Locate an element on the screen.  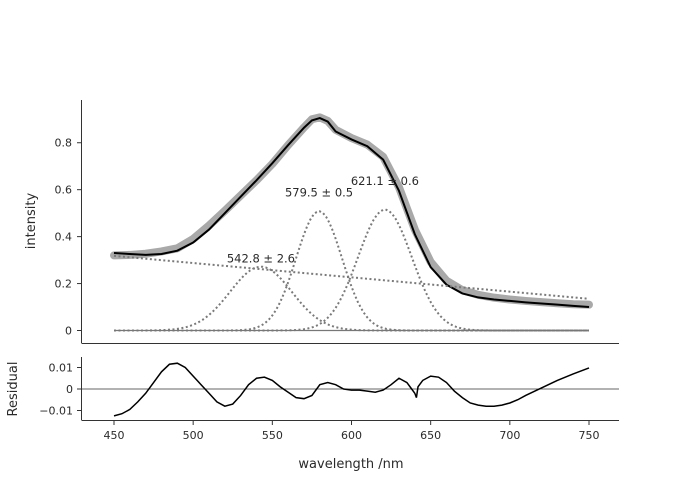
main-y-tick-label: 0.6 is located at coordinates (64, 190).